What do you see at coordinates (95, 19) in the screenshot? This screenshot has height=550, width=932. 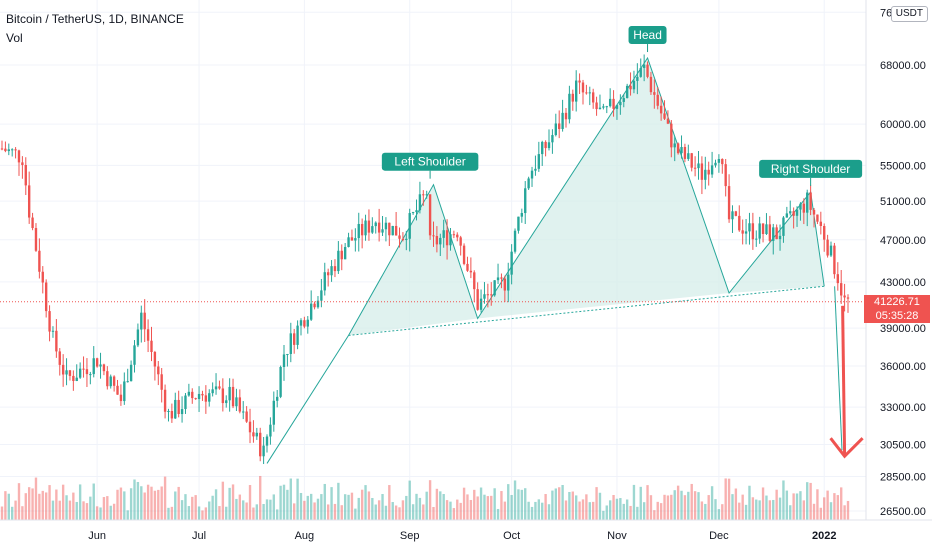 I see `symbol-title: Bitcoin / TetherUS, 1D, BINANCE` at bounding box center [95, 19].